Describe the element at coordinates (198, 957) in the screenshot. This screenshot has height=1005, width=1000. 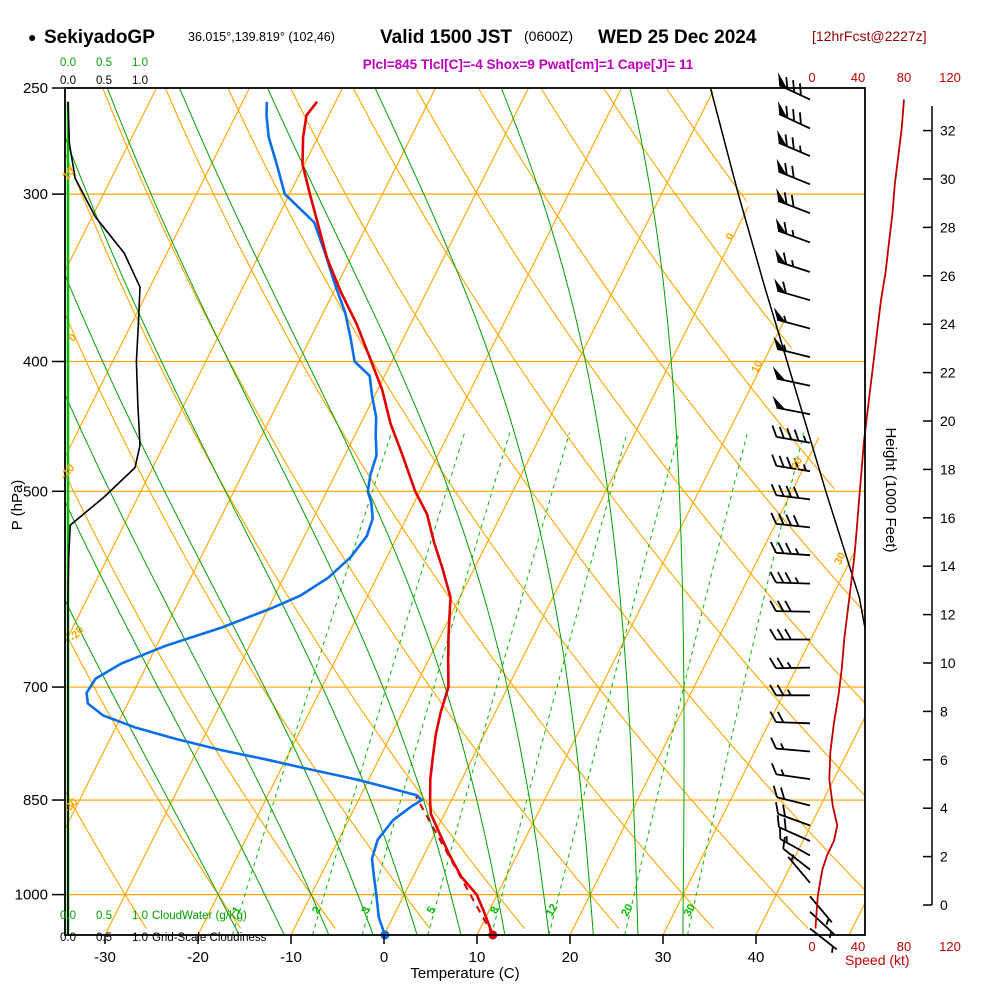
I see `temperature-tick-label: -20` at that location.